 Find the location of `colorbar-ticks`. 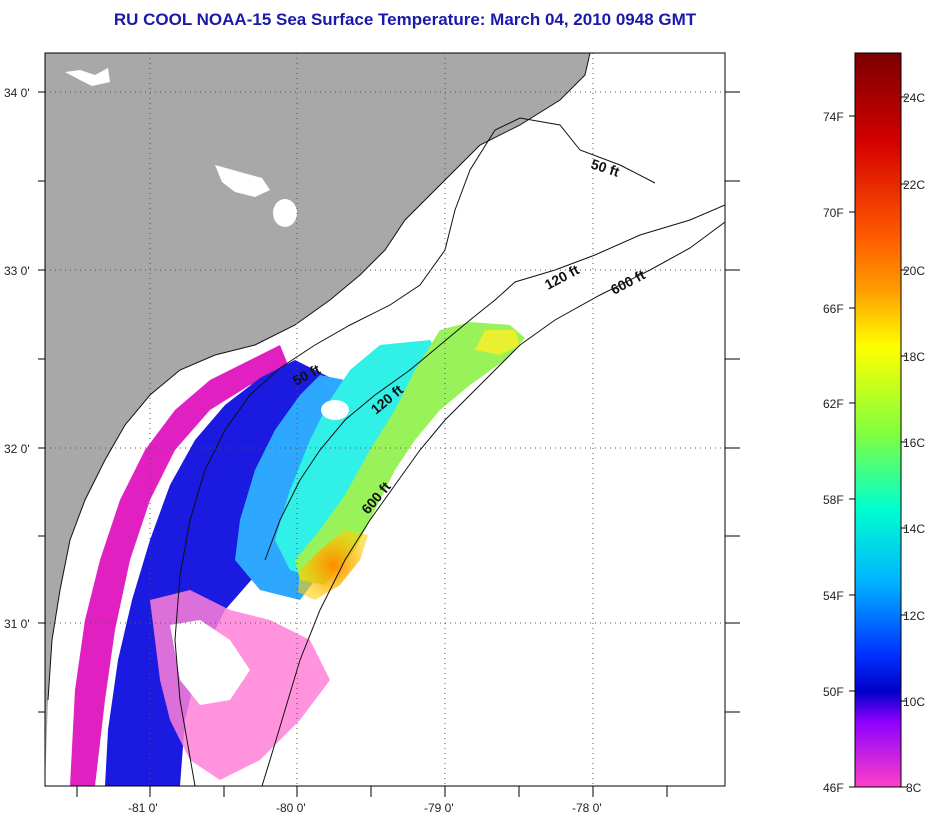

colorbar-ticks is located at coordinates (878, 442).